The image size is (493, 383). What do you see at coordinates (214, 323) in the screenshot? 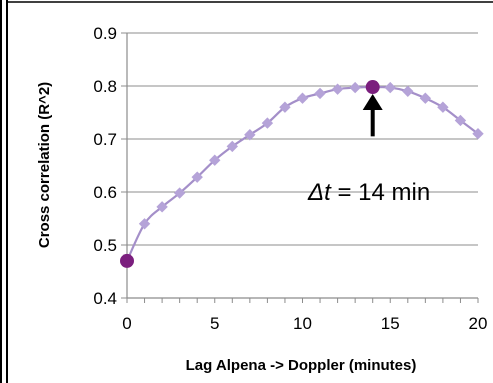
I see `x-tick-label-1: 5` at bounding box center [214, 323].